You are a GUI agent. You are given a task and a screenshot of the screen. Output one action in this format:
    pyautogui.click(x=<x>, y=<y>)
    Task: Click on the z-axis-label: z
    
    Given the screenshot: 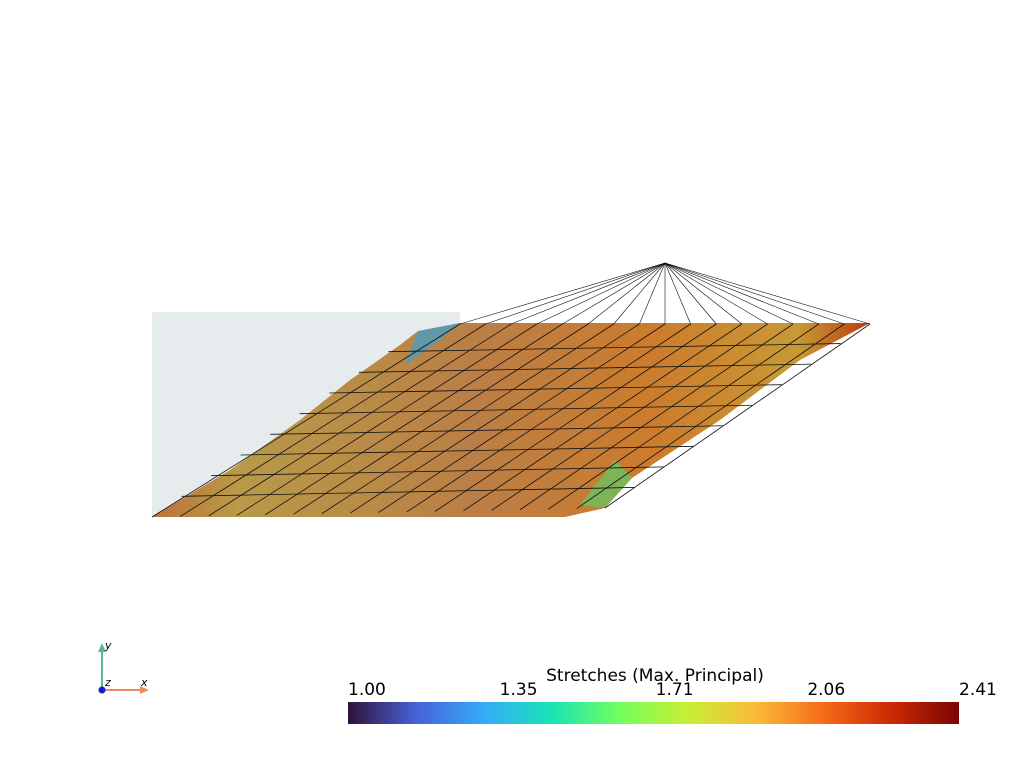 What is the action you would take?
    pyautogui.click(x=107, y=682)
    